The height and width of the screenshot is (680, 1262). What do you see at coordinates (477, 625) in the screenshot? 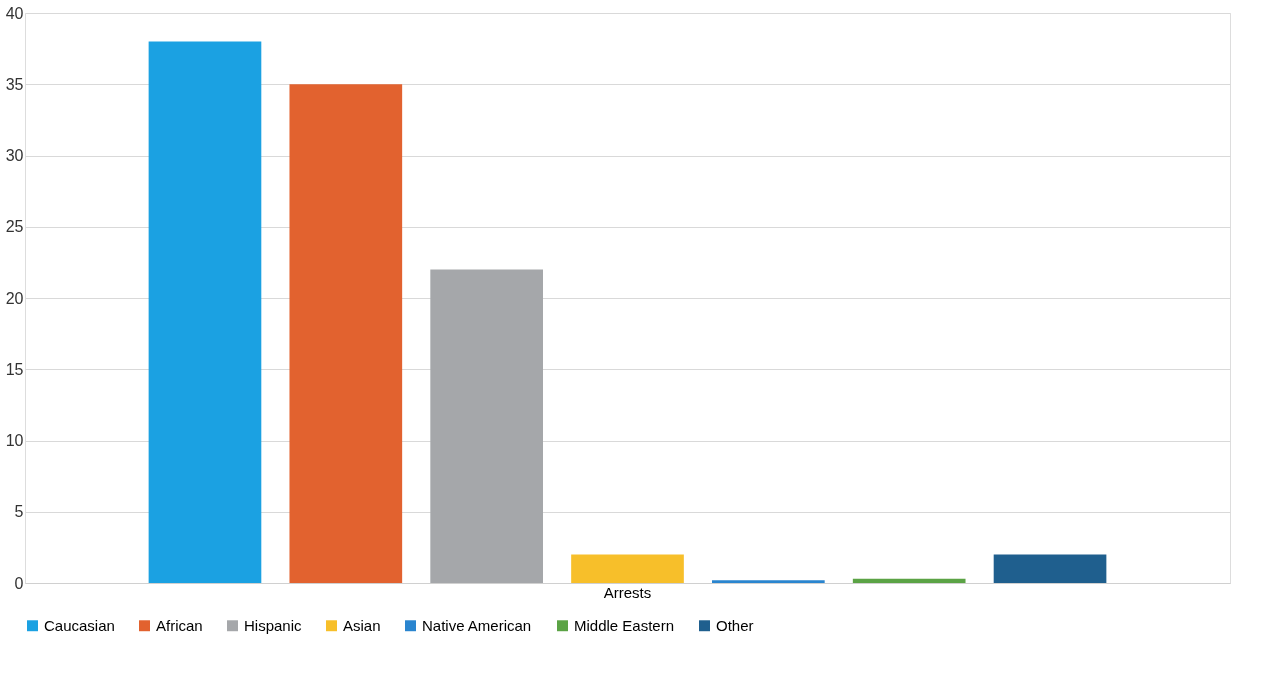
I see `legend-label: Native American` at bounding box center [477, 625].